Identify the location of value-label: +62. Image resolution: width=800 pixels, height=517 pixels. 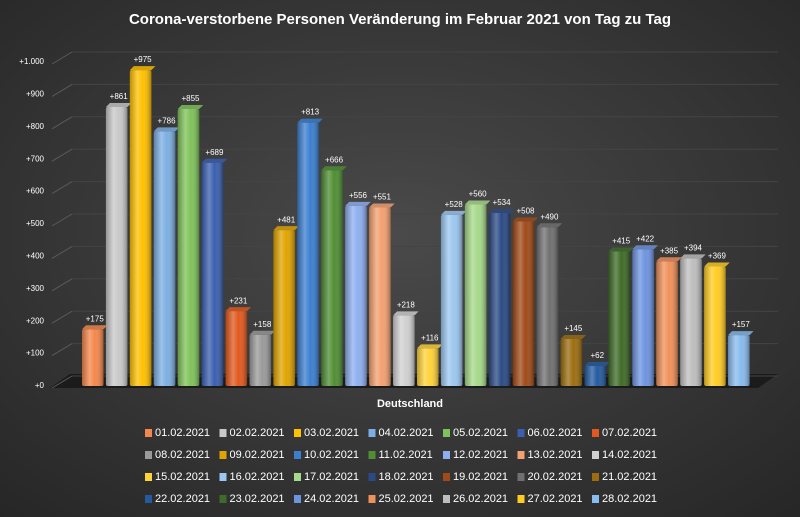
(597, 355).